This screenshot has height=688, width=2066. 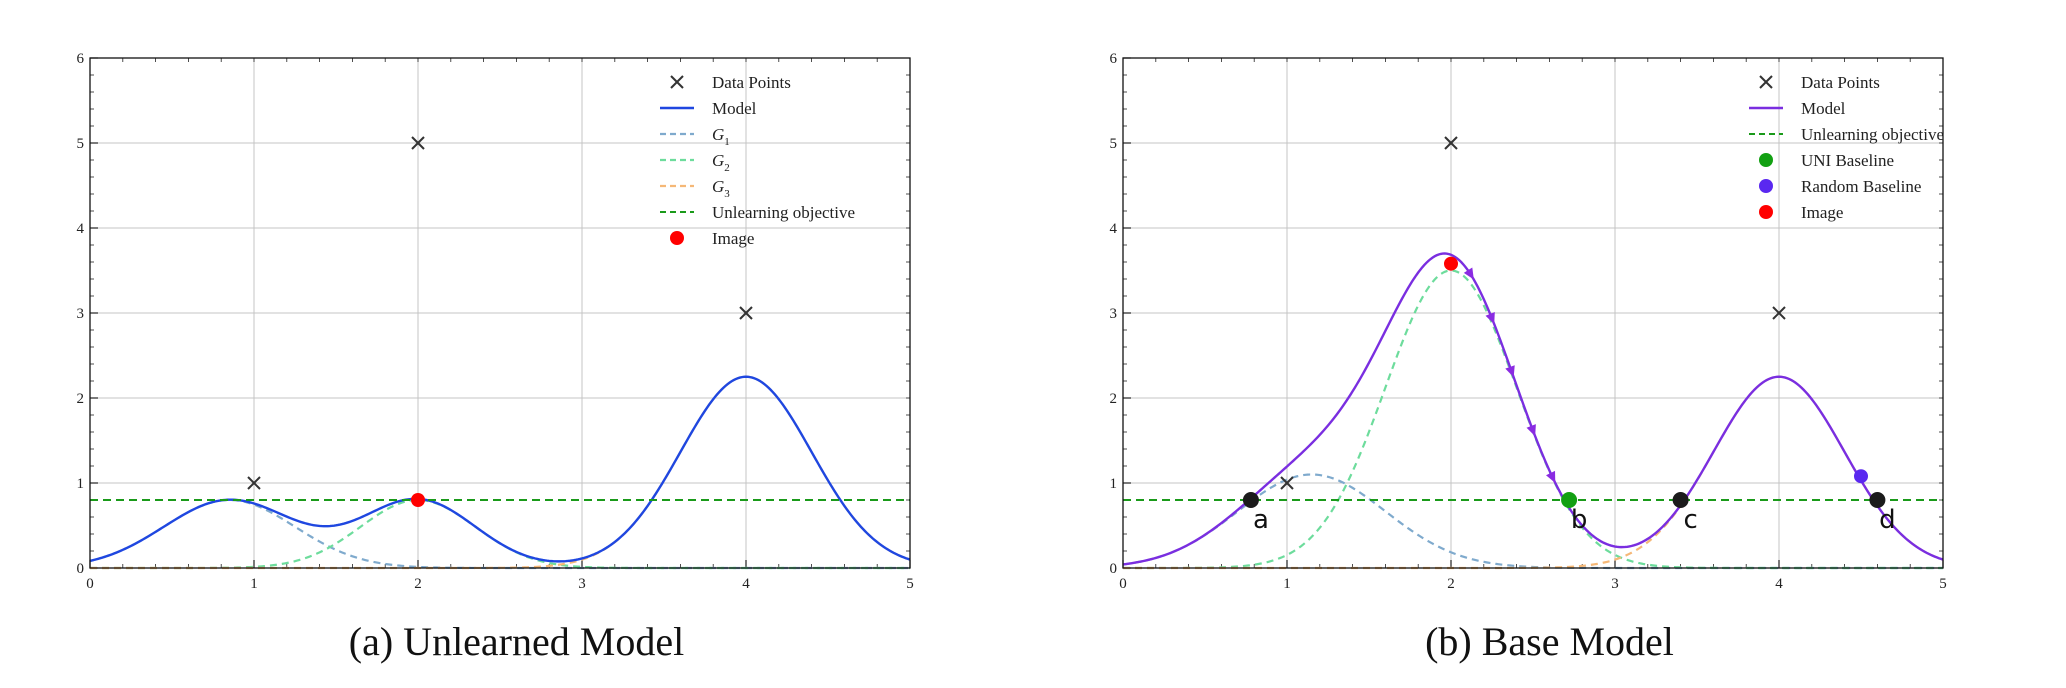 What do you see at coordinates (81, 59) in the screenshot?
I see `y-tick-label: 6` at bounding box center [81, 59].